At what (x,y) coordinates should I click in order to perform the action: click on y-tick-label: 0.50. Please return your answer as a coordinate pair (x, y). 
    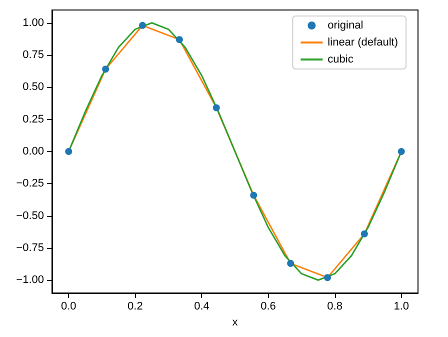
    Looking at the image, I should click on (33, 87).